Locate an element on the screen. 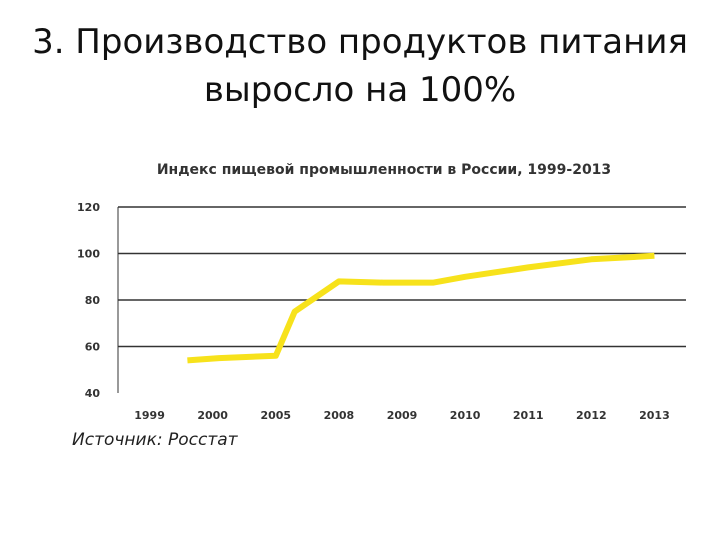 This screenshot has height=540, width=720. slide-title-line-2: выросло на 100% is located at coordinates (360, 90).